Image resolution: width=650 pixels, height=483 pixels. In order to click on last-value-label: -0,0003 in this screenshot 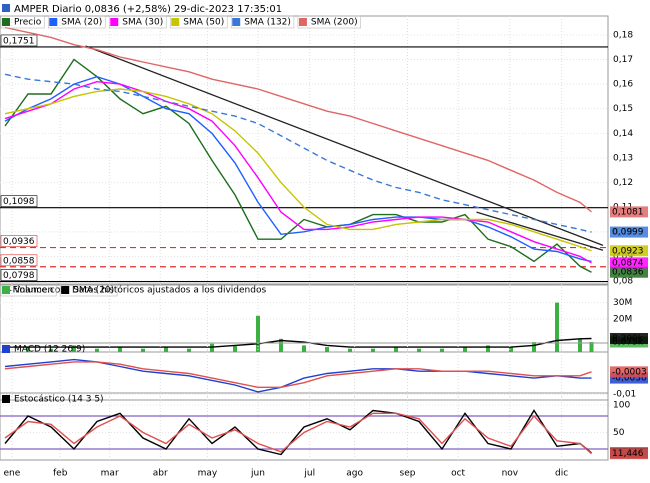, I will do `click(629, 372)`.